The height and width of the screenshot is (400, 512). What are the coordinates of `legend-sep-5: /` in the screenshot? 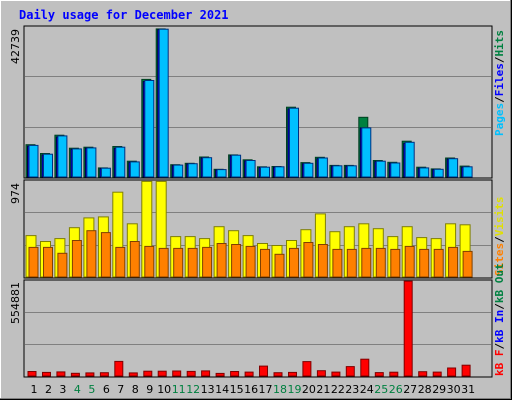 It's located at (499, 306).